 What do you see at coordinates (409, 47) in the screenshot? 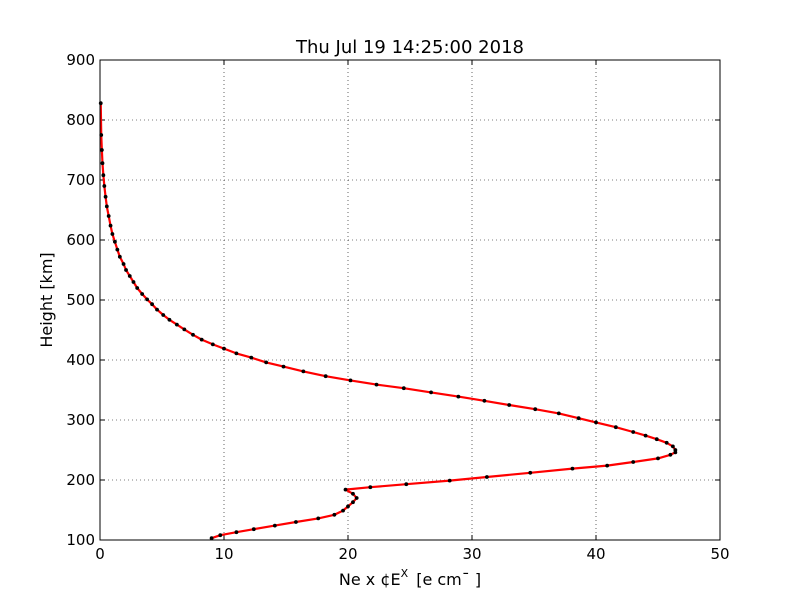
I see `chart-title: Thu Jul 19 14:25:00 2018` at bounding box center [409, 47].